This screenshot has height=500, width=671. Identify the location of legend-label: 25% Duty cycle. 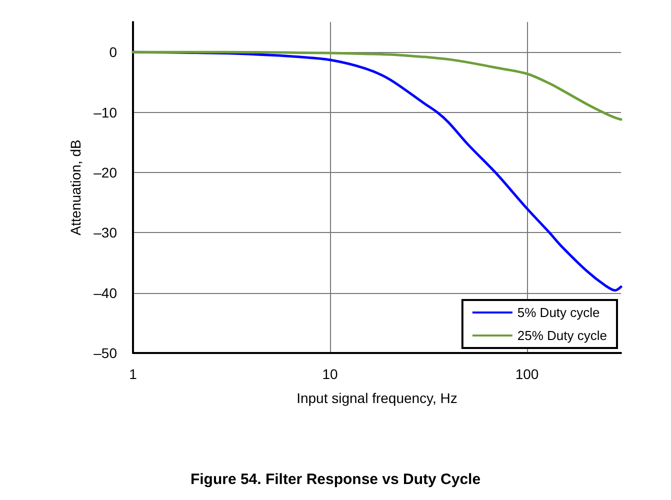
(562, 335).